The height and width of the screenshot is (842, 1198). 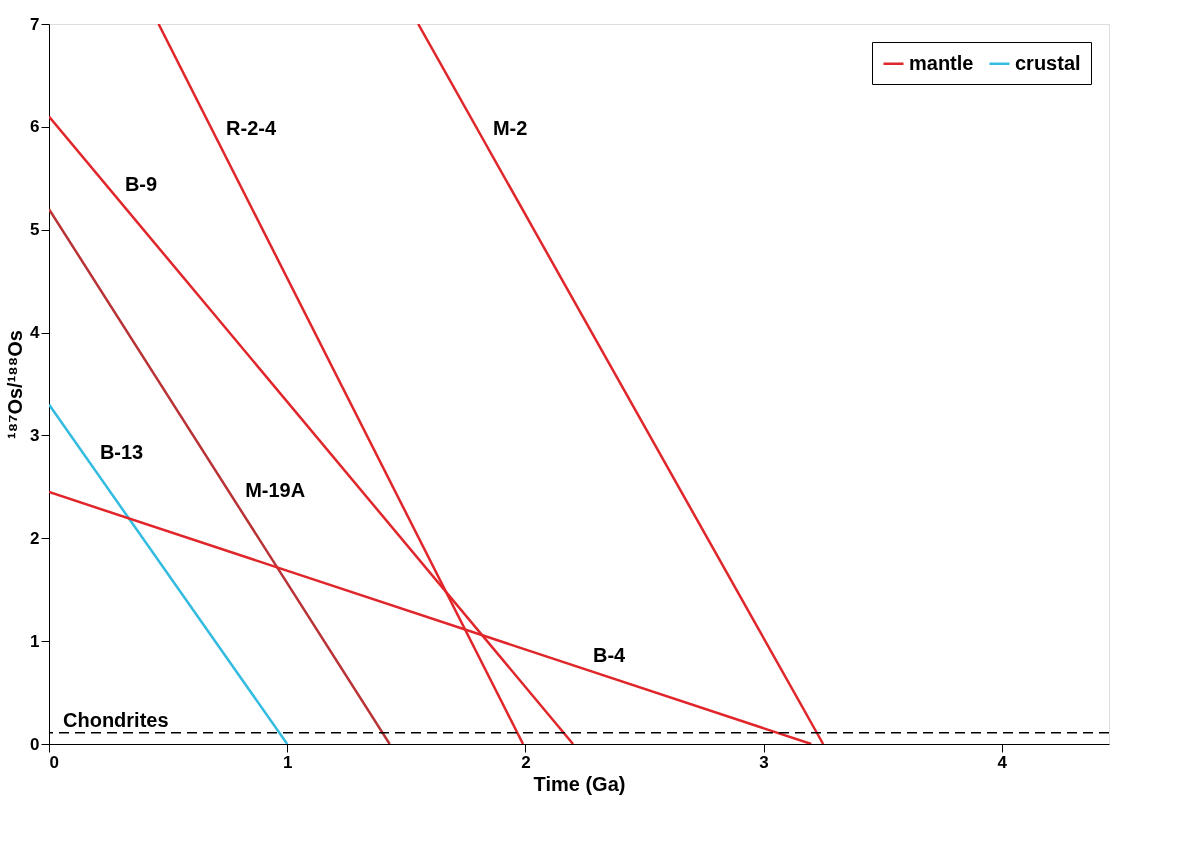 What do you see at coordinates (121, 452) in the screenshot?
I see `annotation: B-13` at bounding box center [121, 452].